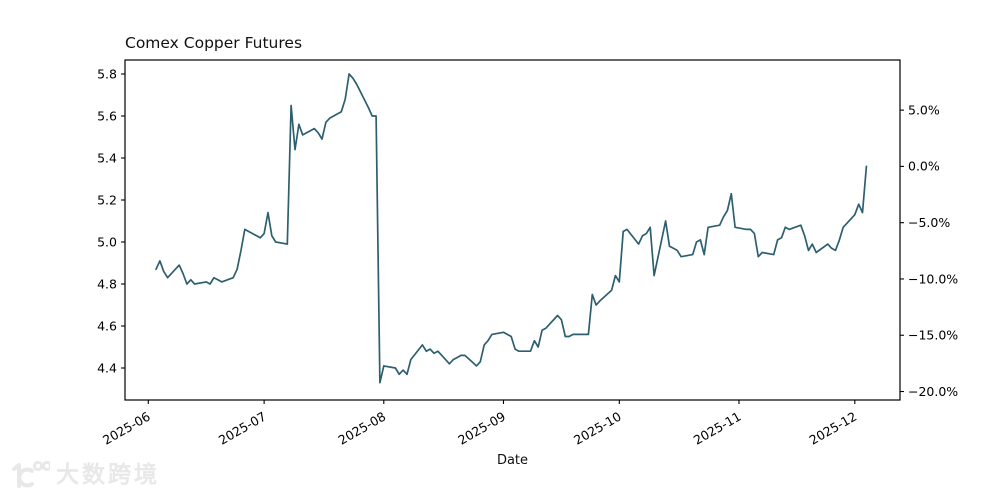  Describe the element at coordinates (512, 460) in the screenshot. I see `x-axis-label: Date` at that location.